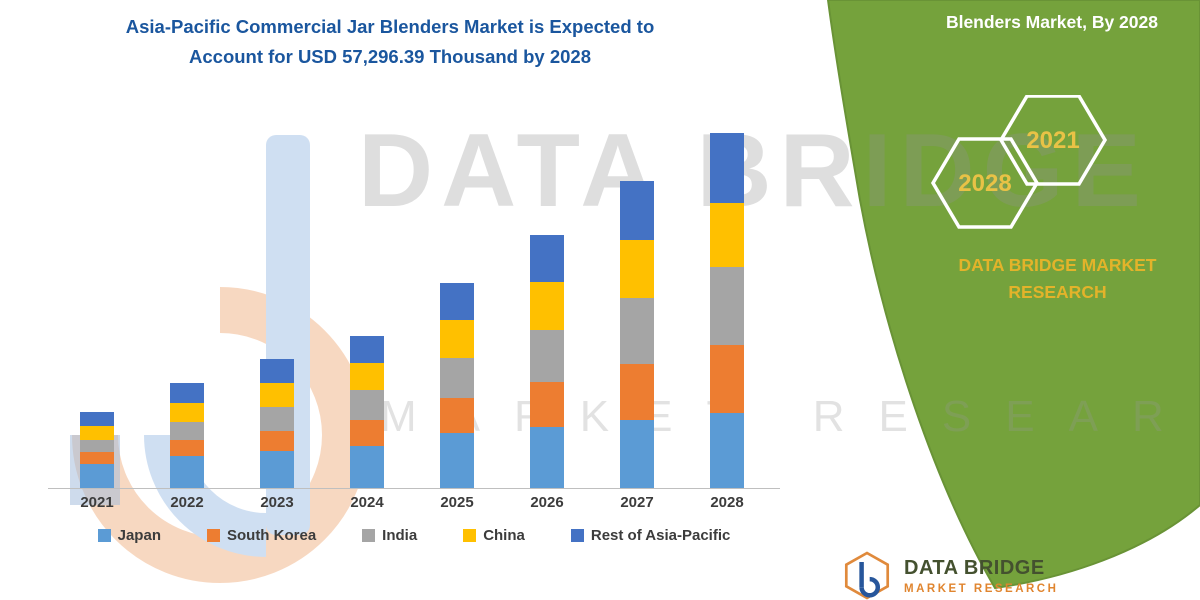 This screenshot has width=1200, height=600. Describe the element at coordinates (727, 502) in the screenshot. I see `x-tick-2028: 2028` at that location.